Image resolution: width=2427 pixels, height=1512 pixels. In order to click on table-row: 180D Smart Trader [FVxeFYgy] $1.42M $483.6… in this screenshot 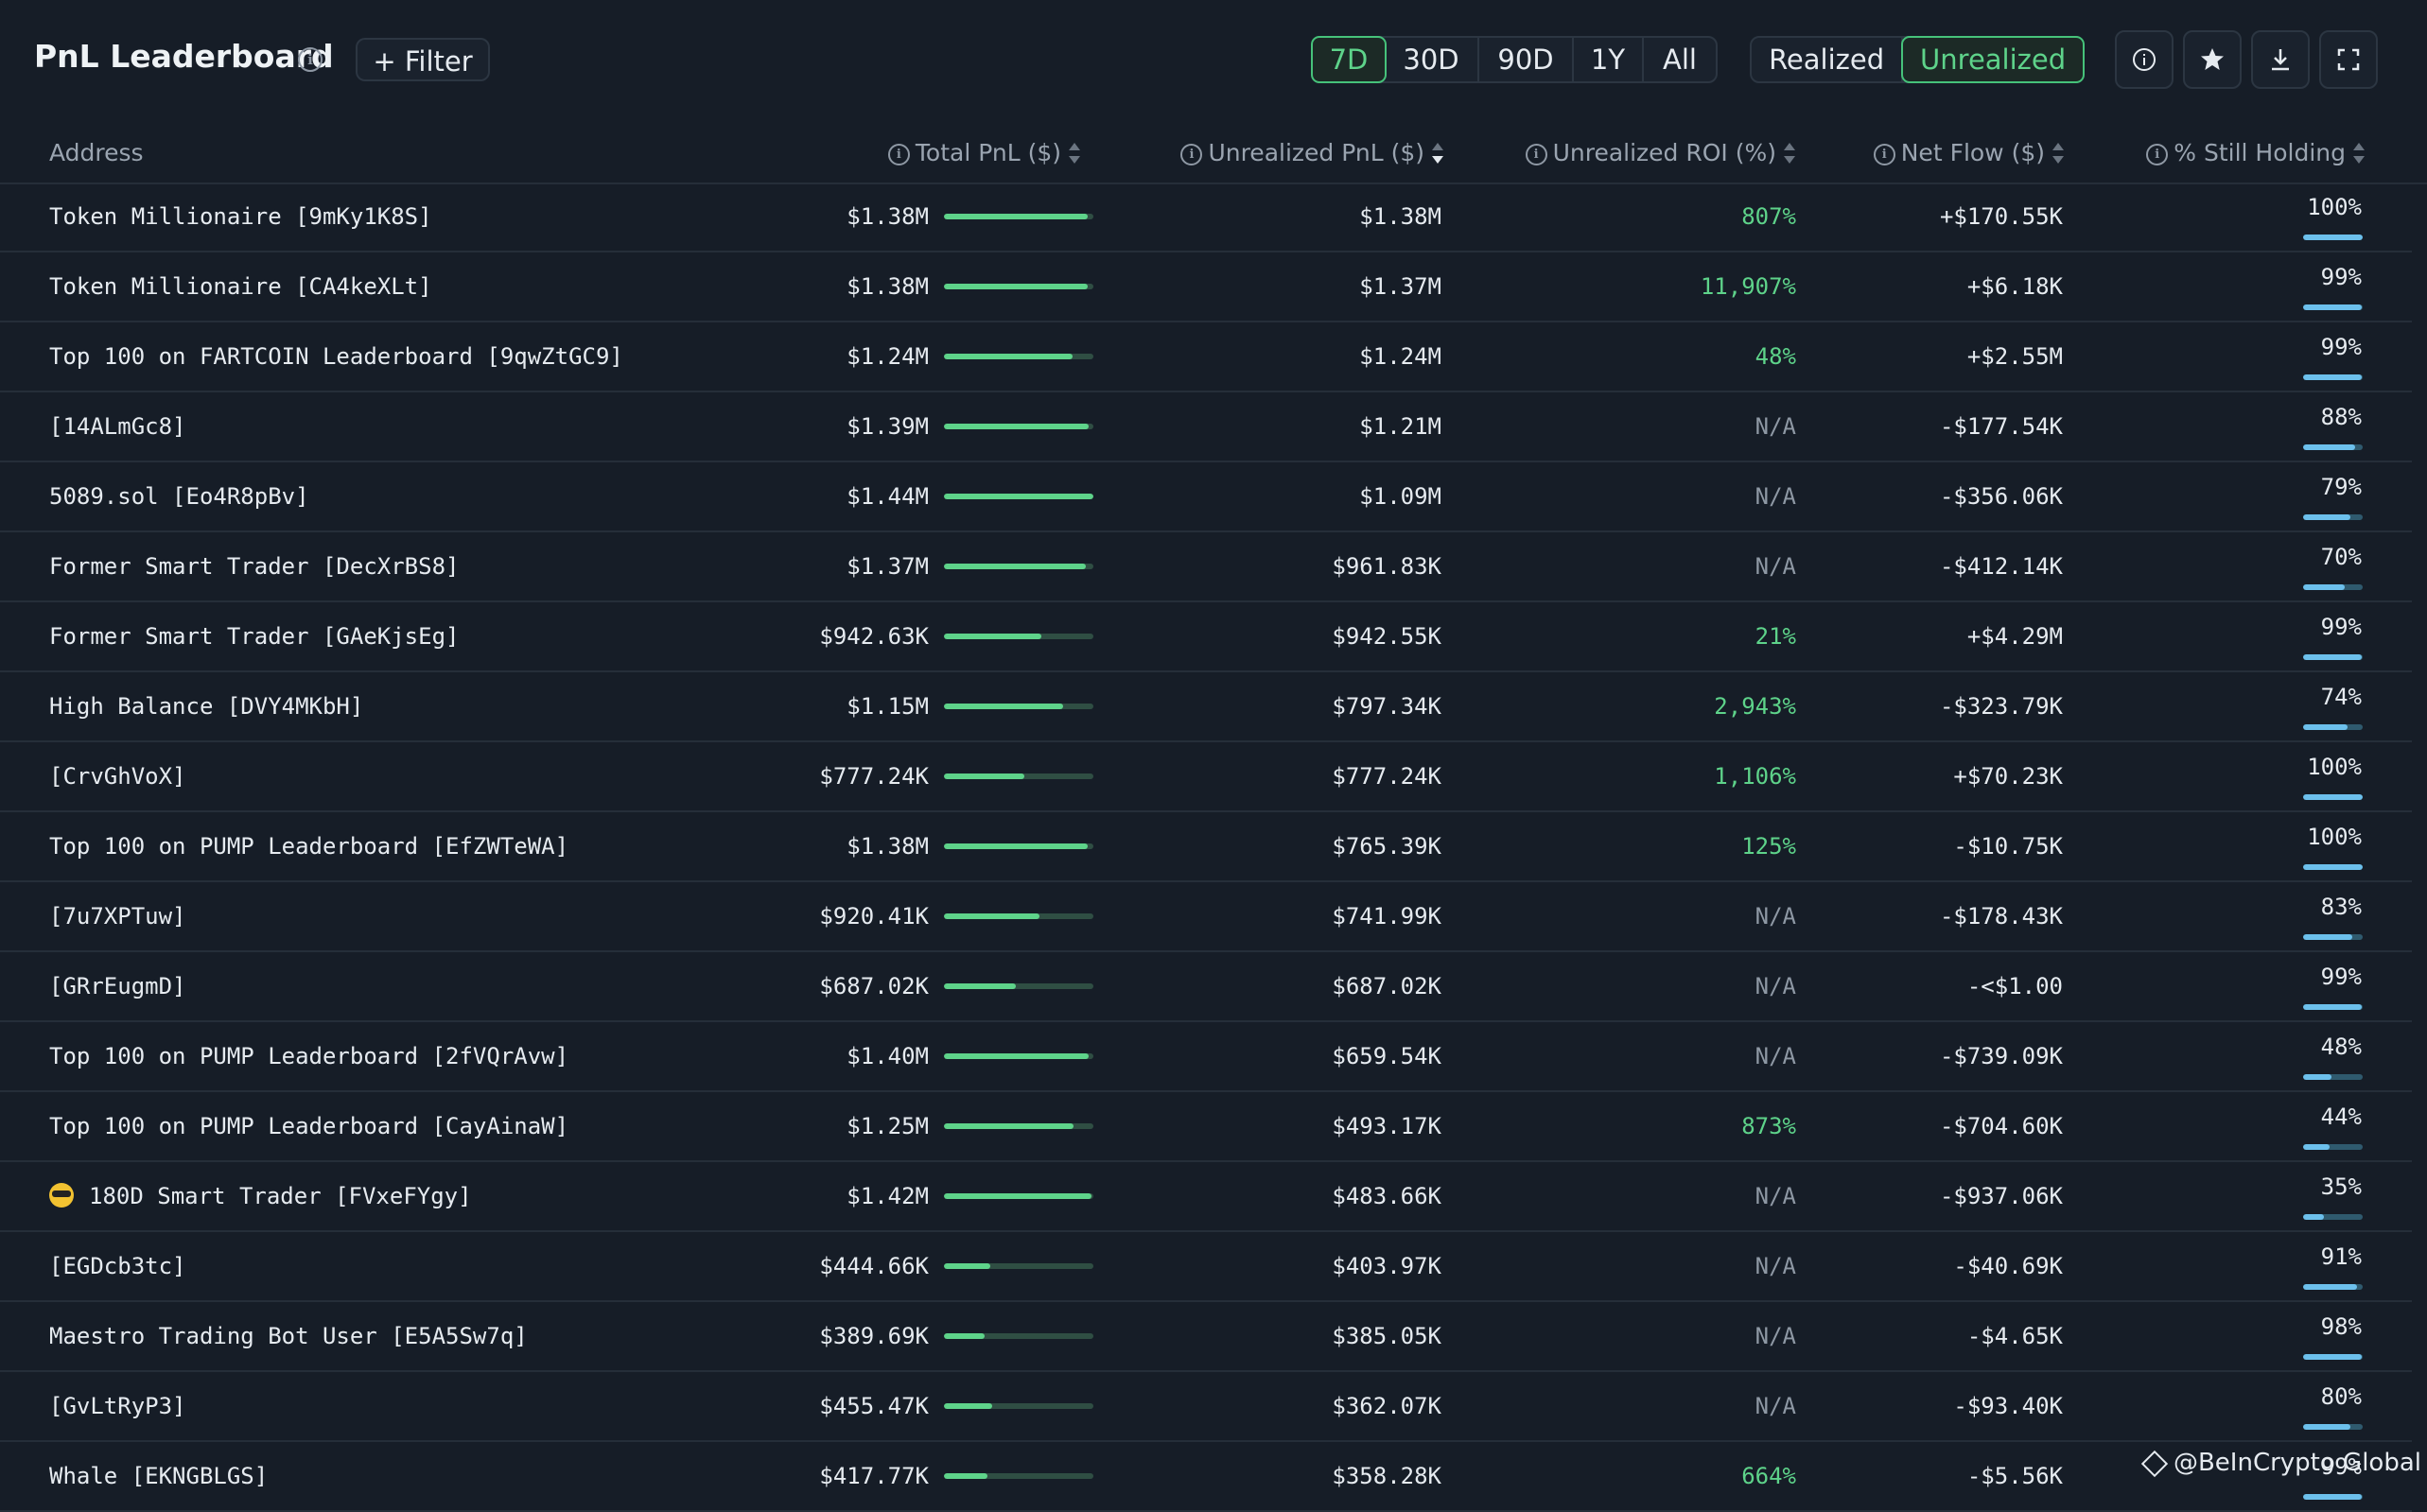, I will do `click(1206, 1197)`.